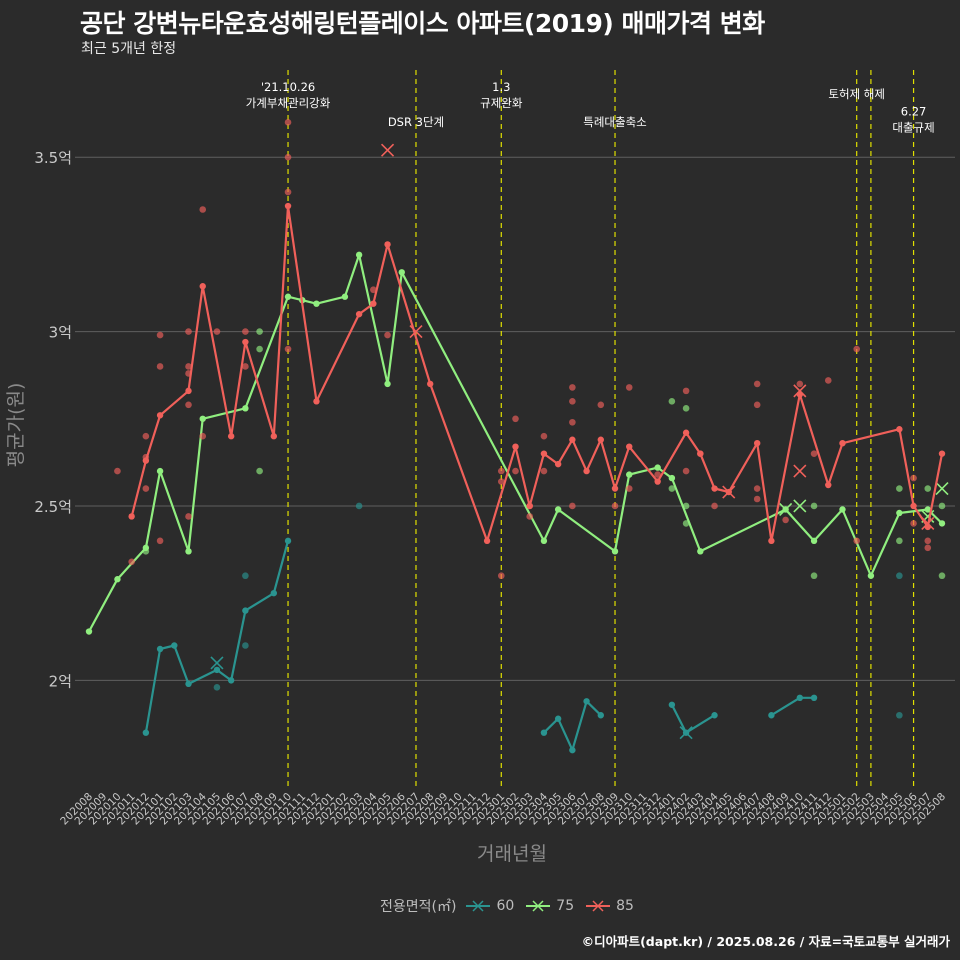 This screenshot has width=960, height=960. Describe the element at coordinates (501, 87) in the screenshot. I see `event-label: 1.3` at that location.